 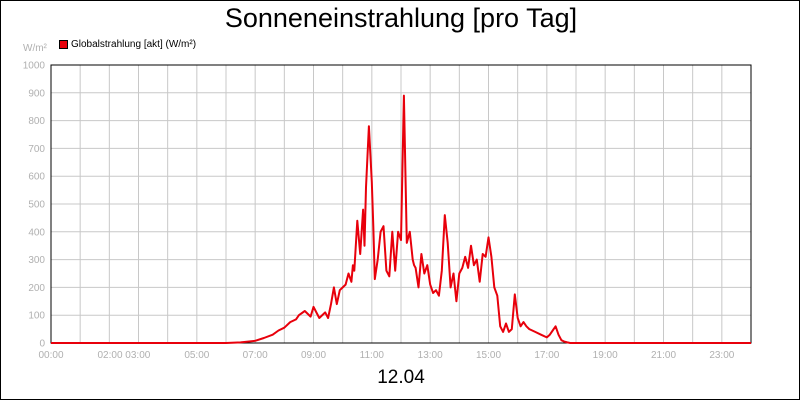 I want to click on y-tick-label: 1000, so click(x=34, y=66).